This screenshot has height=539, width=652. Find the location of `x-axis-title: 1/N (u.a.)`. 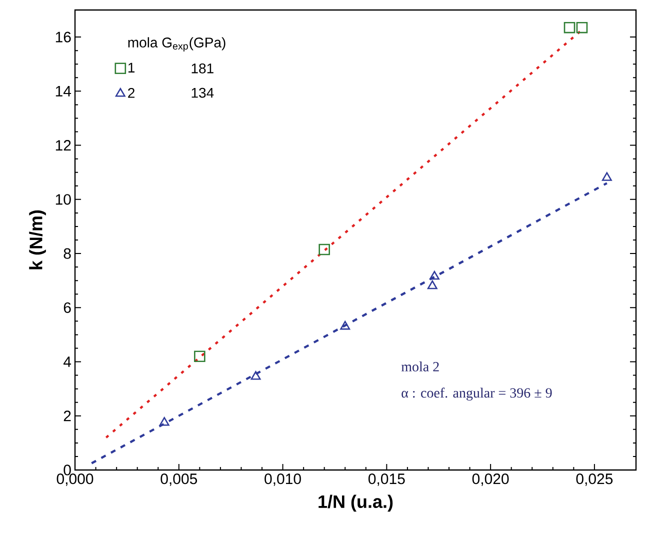

x-axis-title: 1/N (u.a.) is located at coordinates (355, 503).